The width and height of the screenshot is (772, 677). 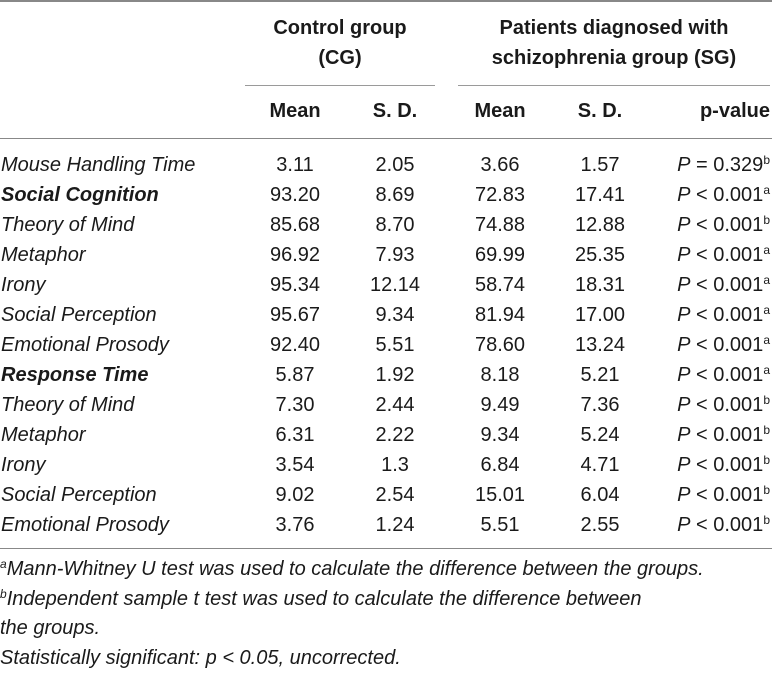 I want to click on cg-mean-cell: 5.87, so click(x=295, y=375).